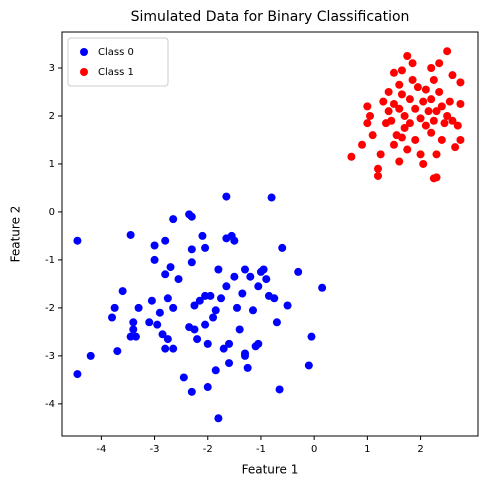  I want to click on x-tick-label: -4, so click(101, 449).